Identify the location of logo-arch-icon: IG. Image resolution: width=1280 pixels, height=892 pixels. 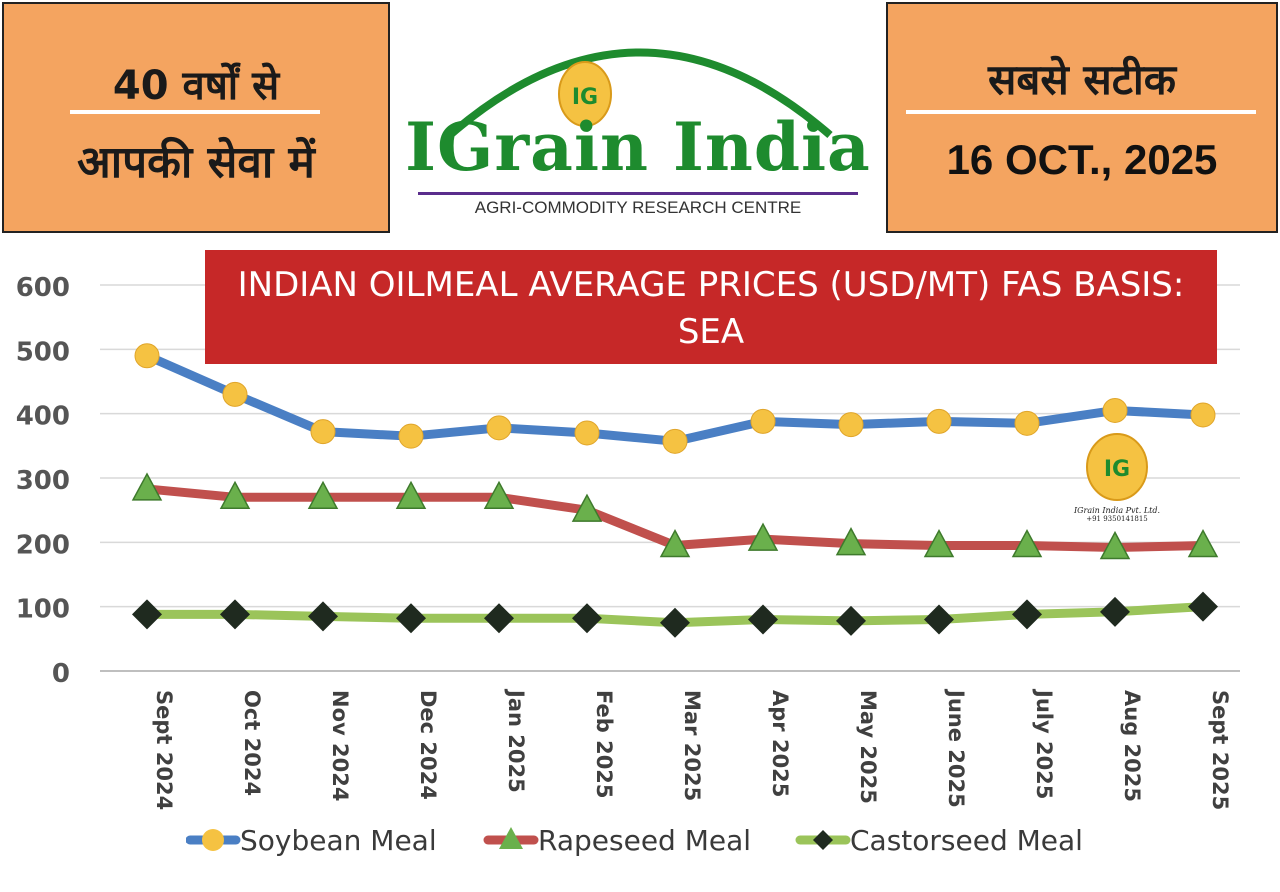
(640, 93).